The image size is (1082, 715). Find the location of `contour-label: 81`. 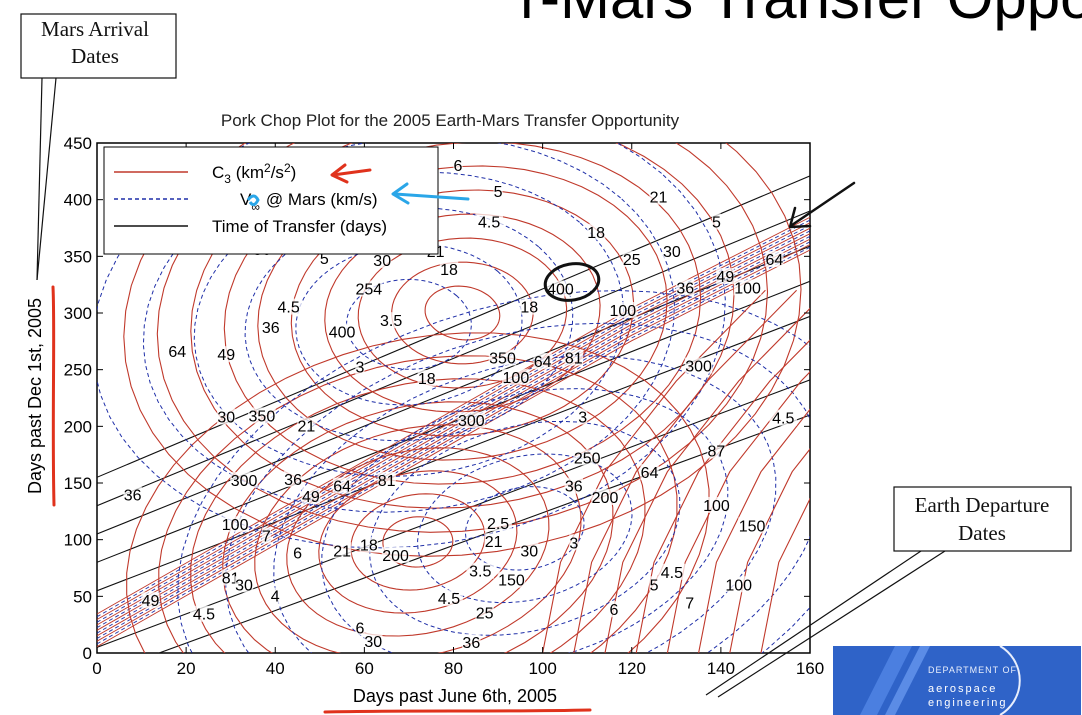

contour-label: 81 is located at coordinates (574, 359).